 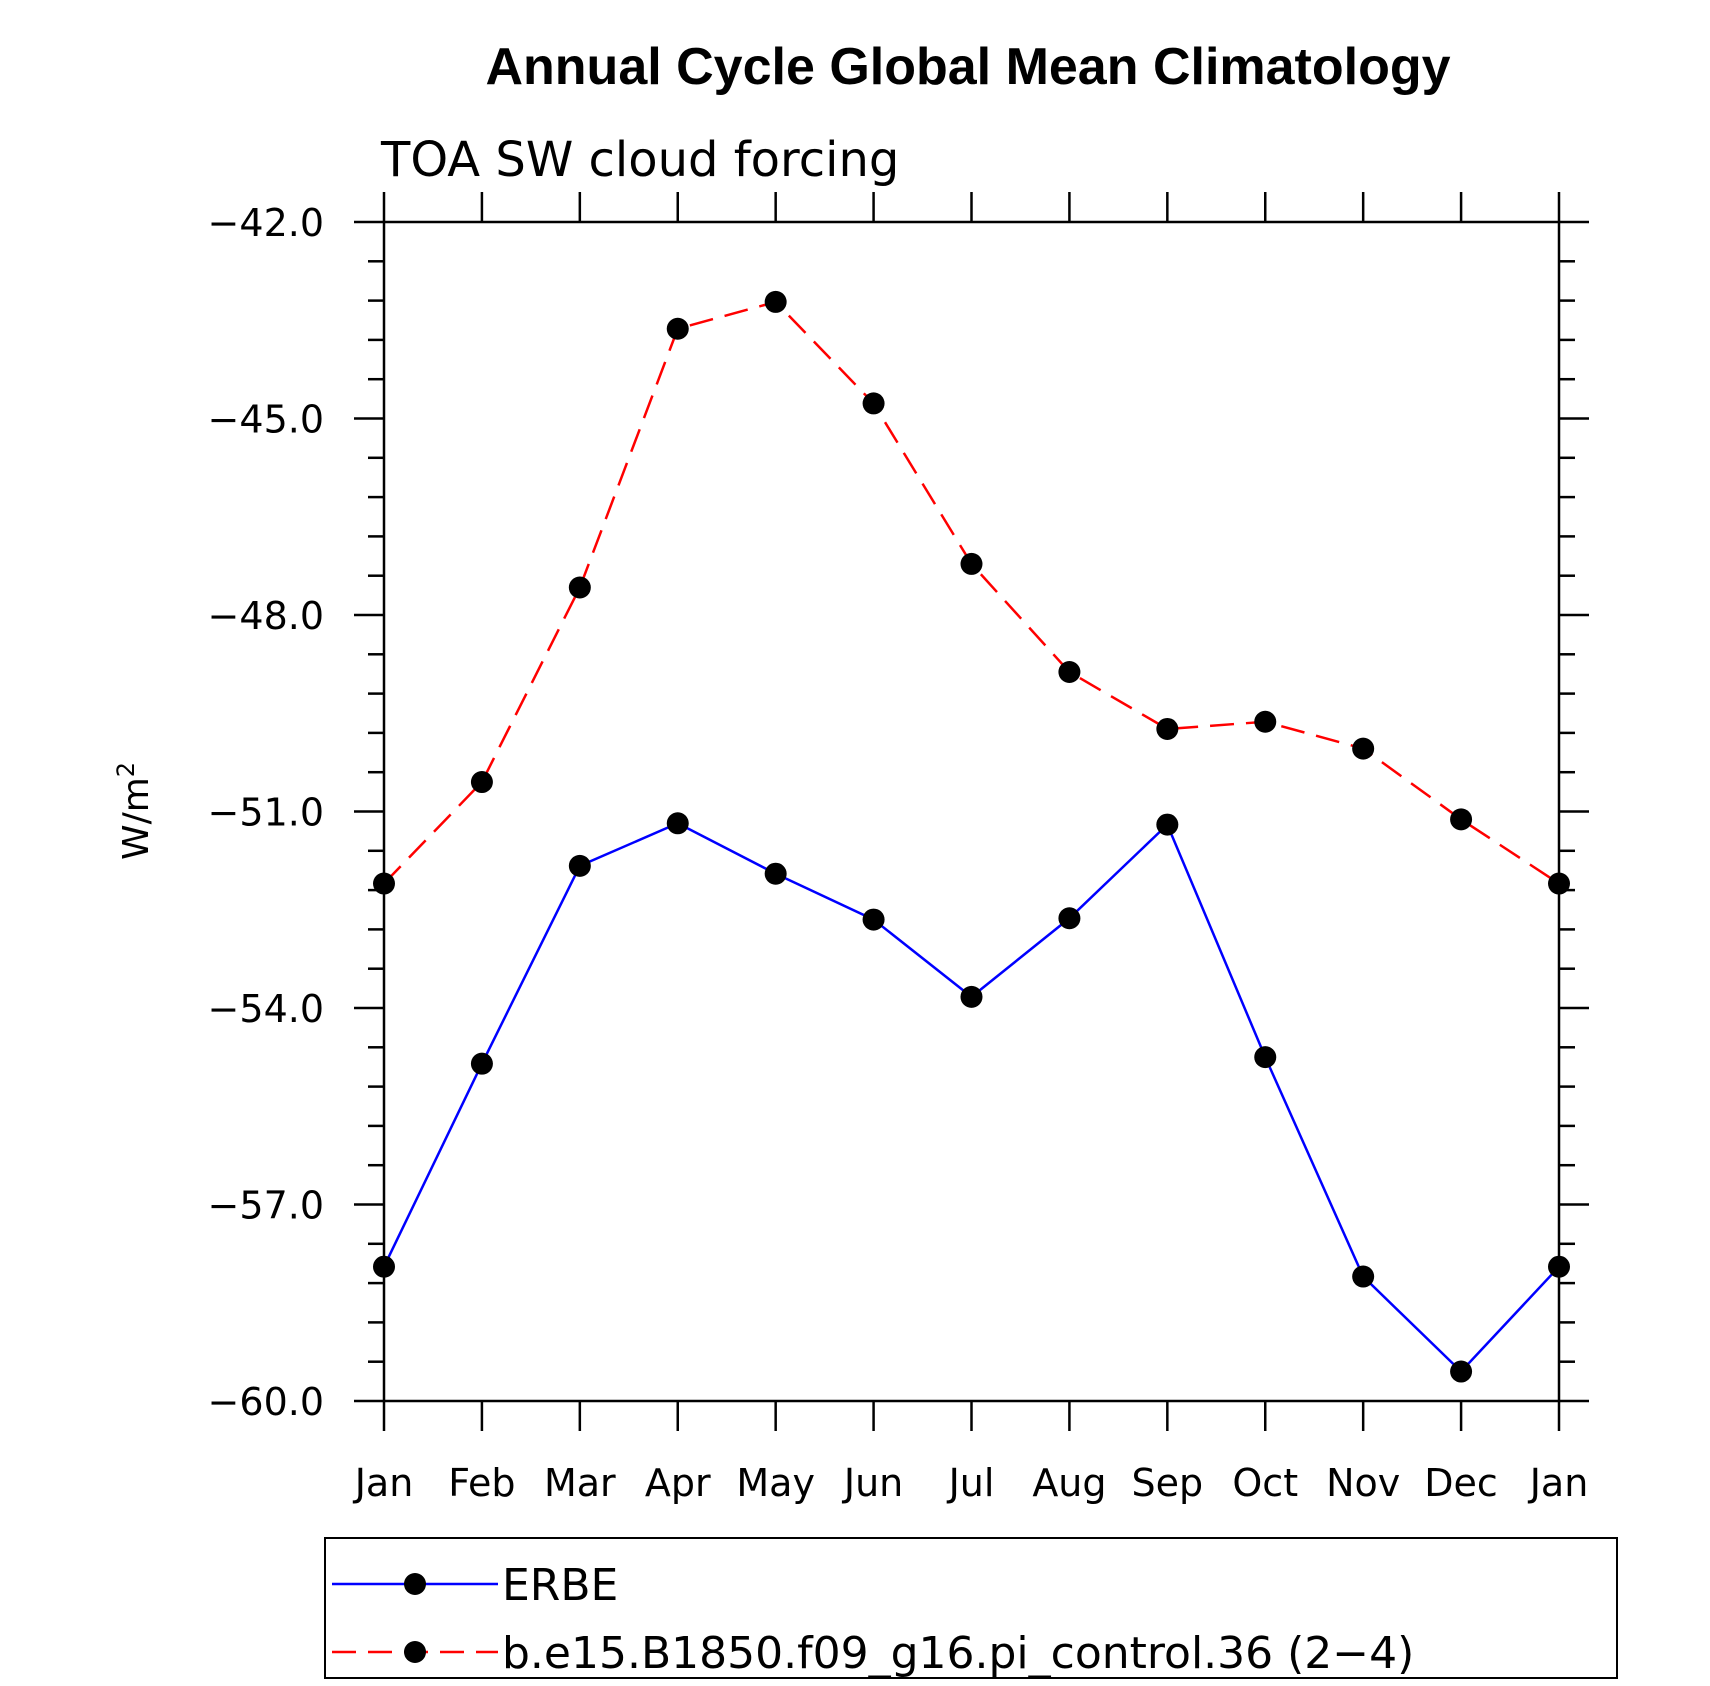 I want to click on y-tick-label: −45.0, so click(x=266, y=420).